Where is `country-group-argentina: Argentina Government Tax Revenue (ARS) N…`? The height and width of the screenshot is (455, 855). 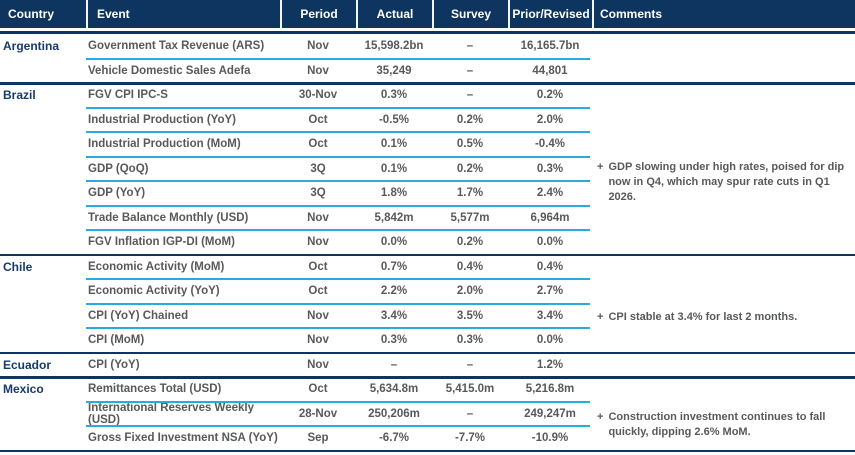
country-group-argentina: Argentina Government Tax Revenue (ARS) N… is located at coordinates (427, 59).